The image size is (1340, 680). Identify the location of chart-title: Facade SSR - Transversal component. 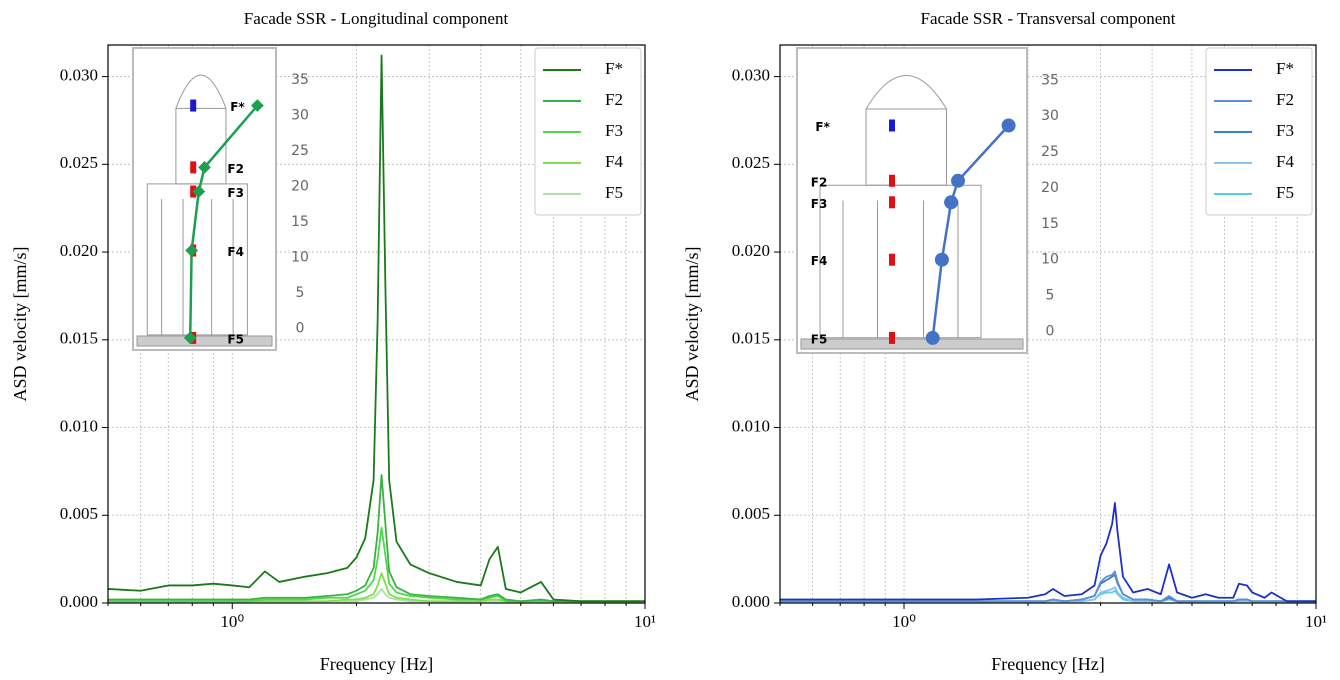
(1048, 18).